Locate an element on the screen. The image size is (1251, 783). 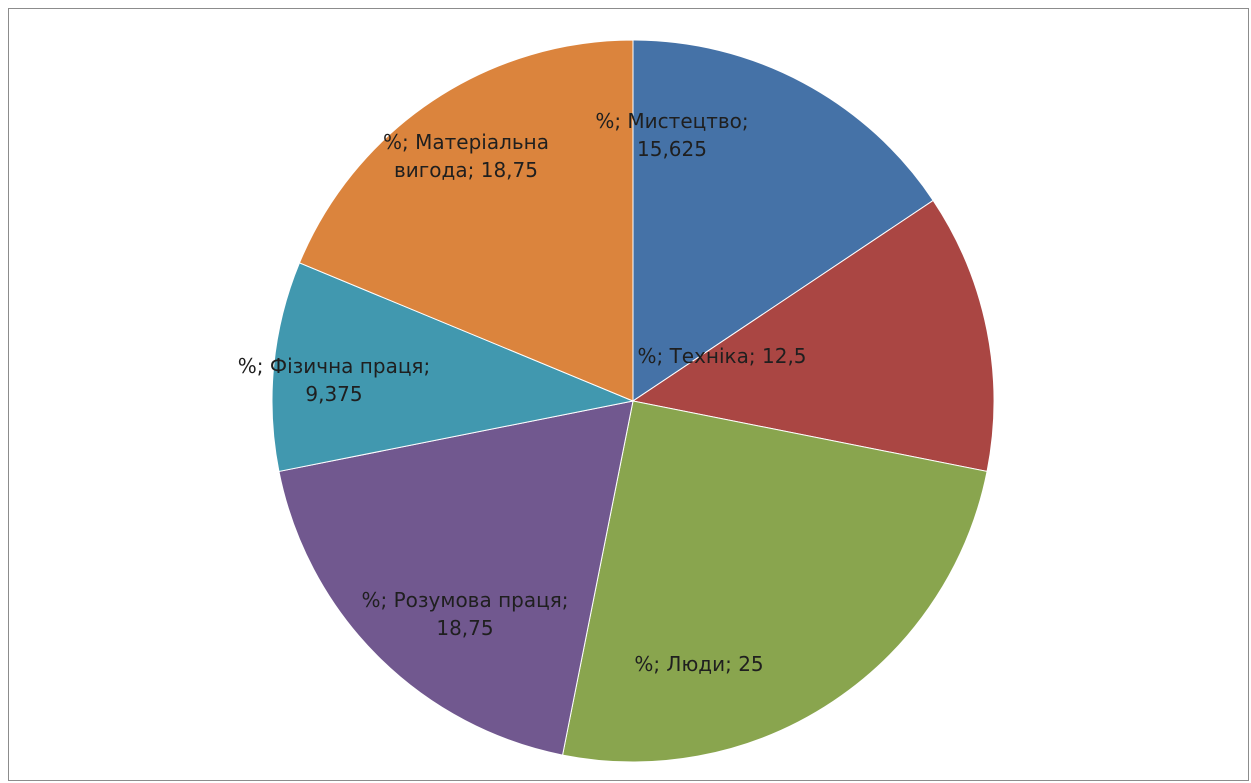
data-label-2: %; Техніка; 12,5 is located at coordinates (721, 356).